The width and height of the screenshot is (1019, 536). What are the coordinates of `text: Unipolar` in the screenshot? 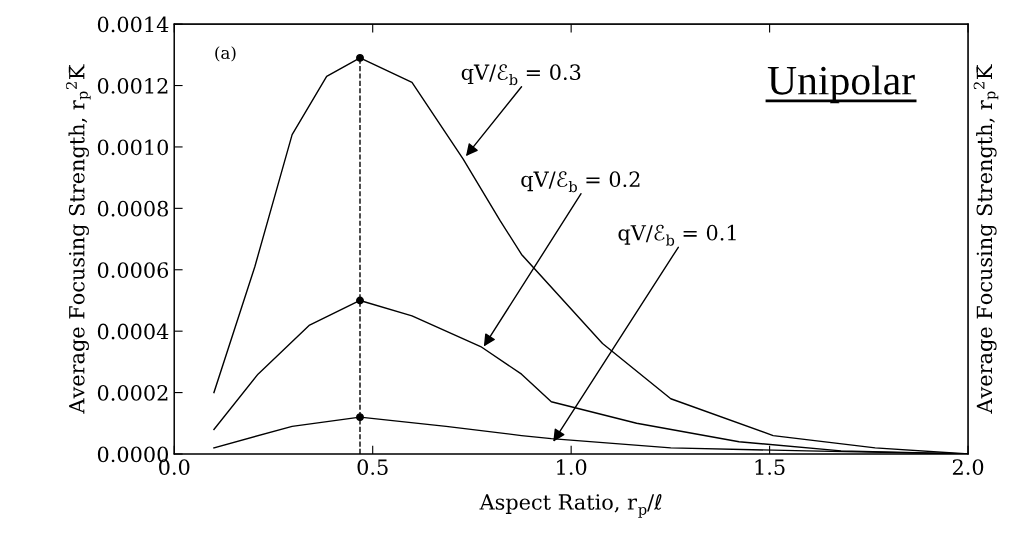 It's located at (841, 84).